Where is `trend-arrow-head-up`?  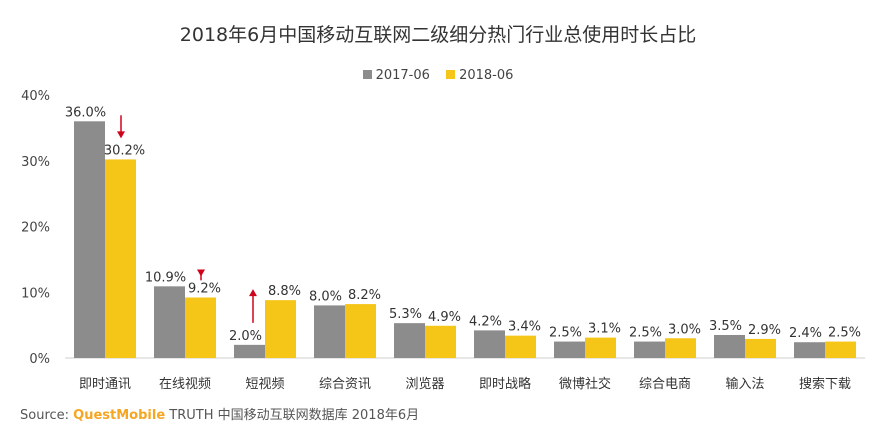 trend-arrow-head-up is located at coordinates (253, 293).